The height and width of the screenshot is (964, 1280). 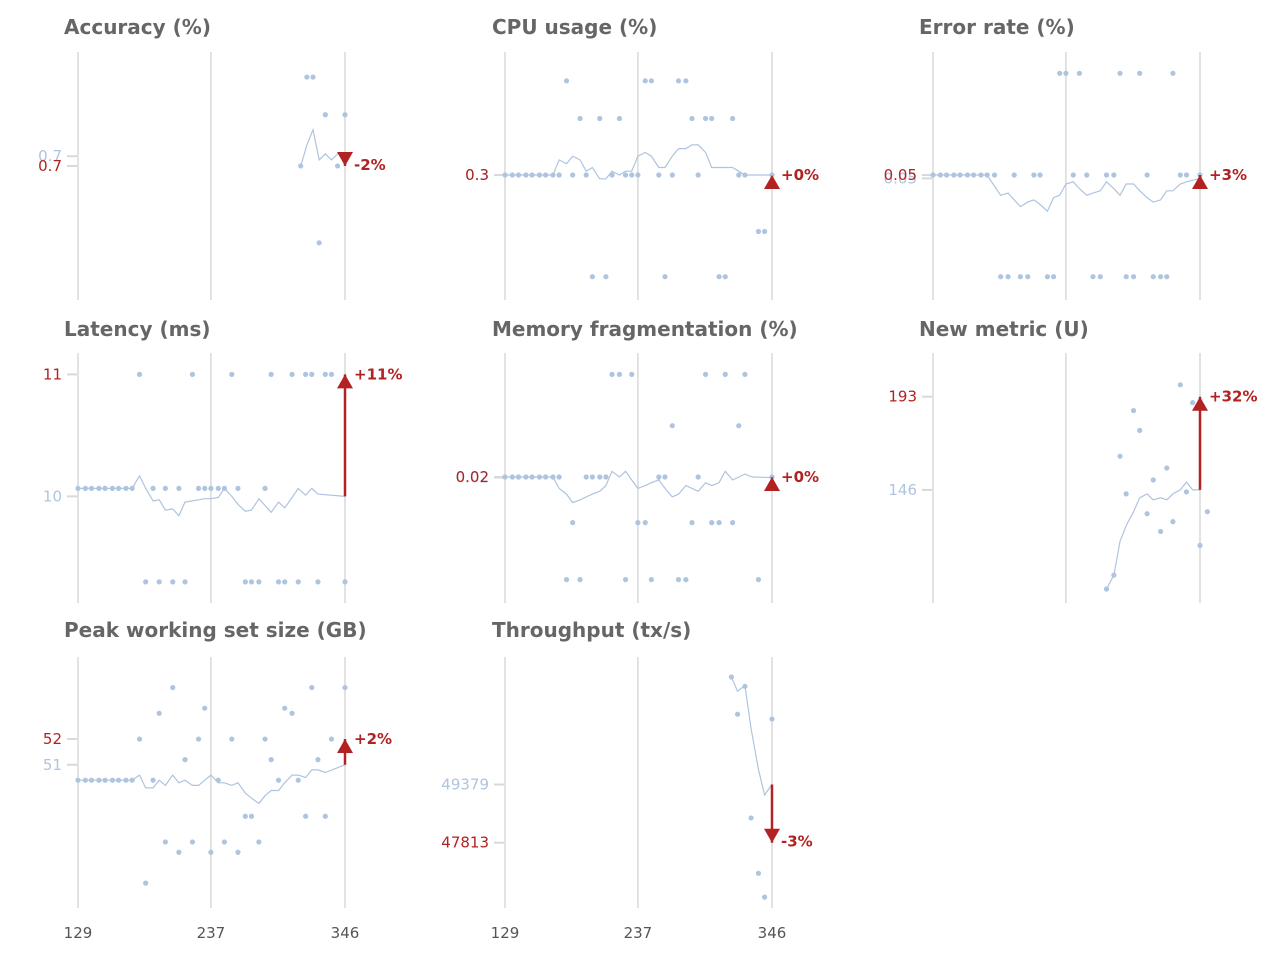 What do you see at coordinates (997, 27) in the screenshot?
I see `panel-title: Error rate (%)` at bounding box center [997, 27].